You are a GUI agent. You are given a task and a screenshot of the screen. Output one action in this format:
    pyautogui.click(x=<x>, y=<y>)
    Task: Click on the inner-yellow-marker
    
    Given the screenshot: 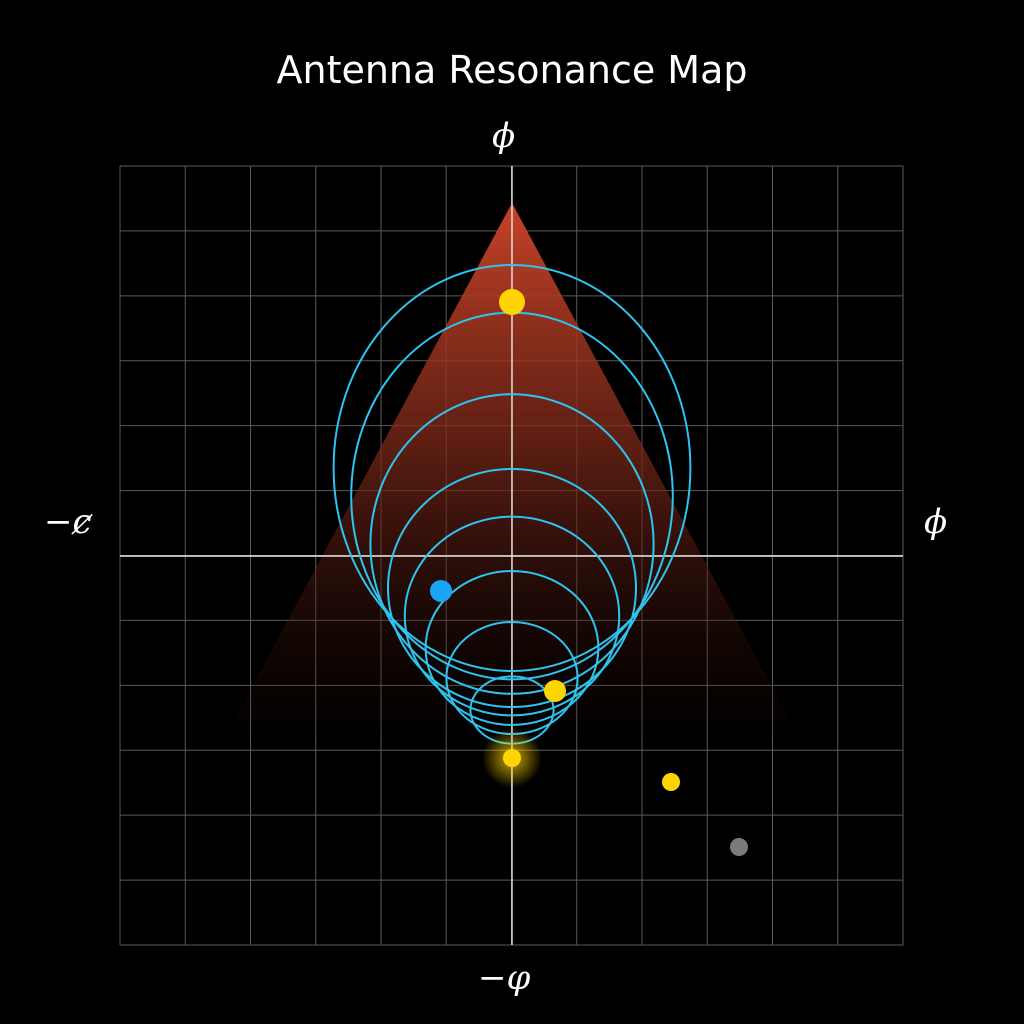 What is the action you would take?
    pyautogui.click(x=555, y=691)
    